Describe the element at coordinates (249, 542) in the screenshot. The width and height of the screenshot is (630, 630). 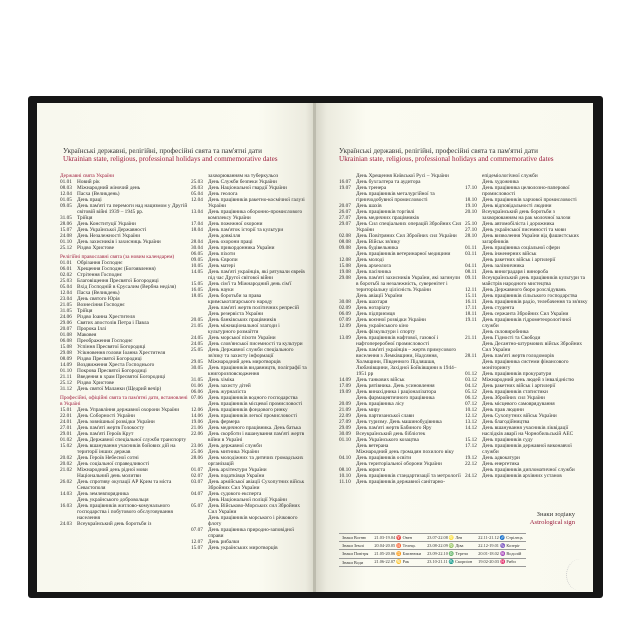
I see `date-entry: 12.07 День рибалки` at that location.